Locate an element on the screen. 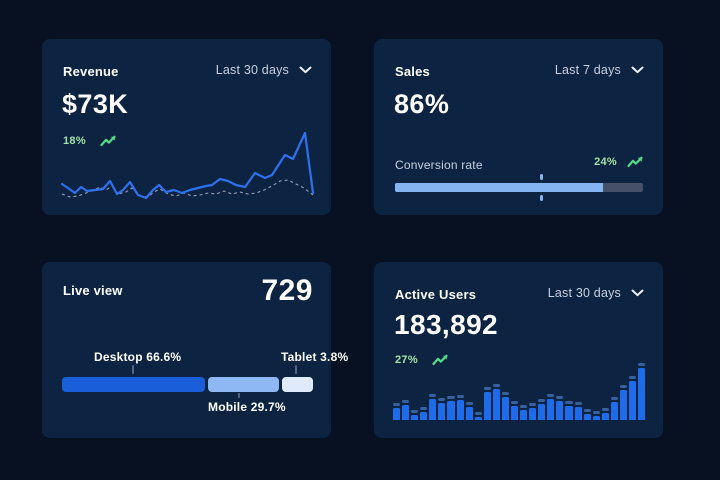  desktop-connector-line is located at coordinates (133, 369).